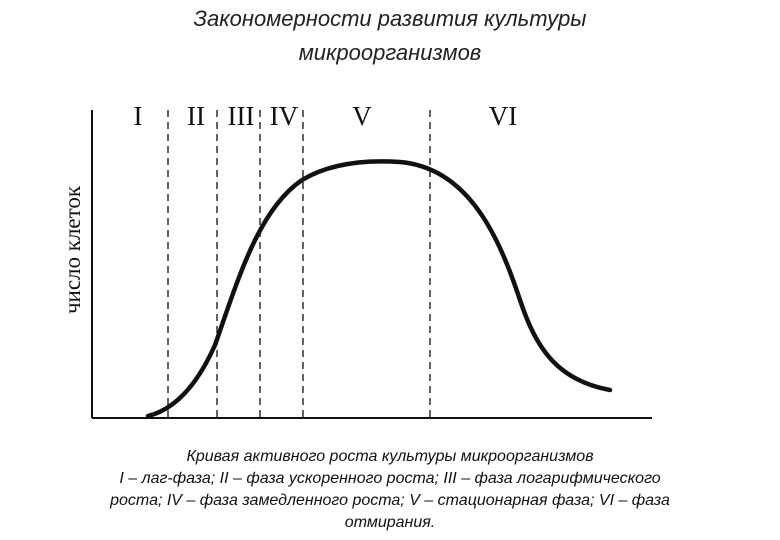 This screenshot has width=780, height=540. I want to click on title-line-1: Закономерности развития культуры, so click(390, 18).